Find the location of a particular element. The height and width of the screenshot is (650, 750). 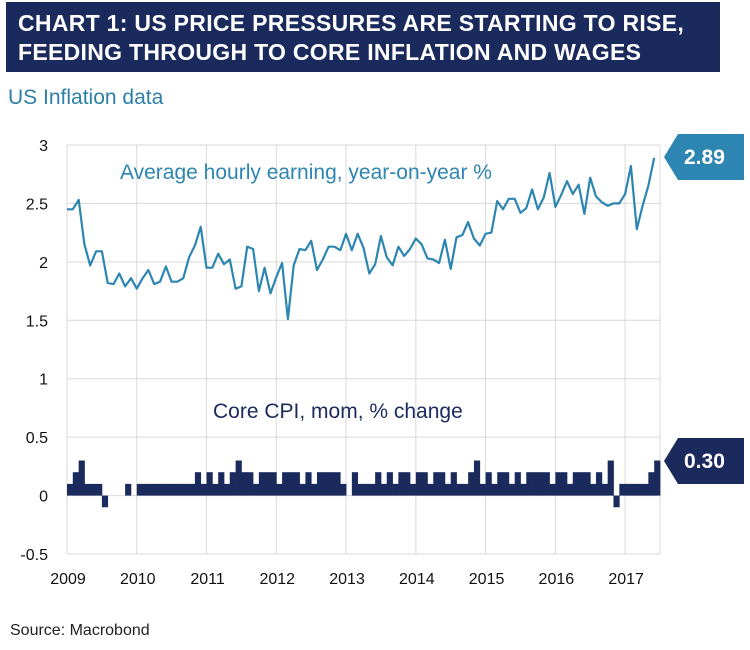

y-tick-label: 1 is located at coordinates (43, 380).